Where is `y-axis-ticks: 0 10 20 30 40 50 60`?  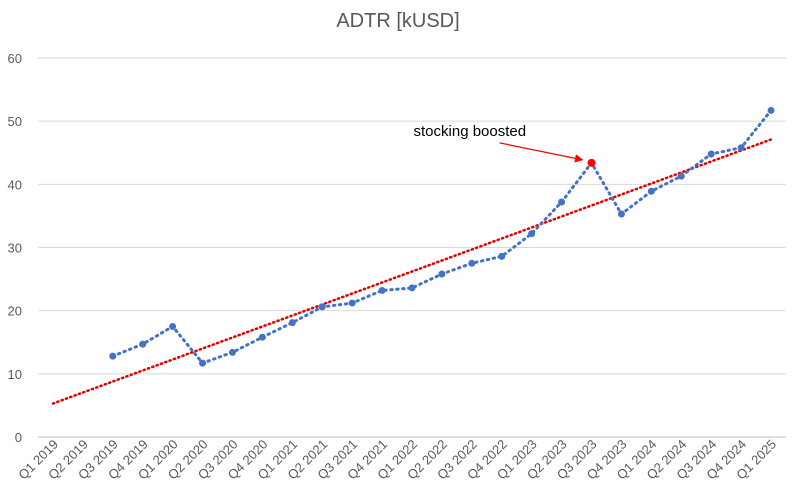
y-axis-ticks: 0 10 20 30 40 50 60 is located at coordinates (15, 248).